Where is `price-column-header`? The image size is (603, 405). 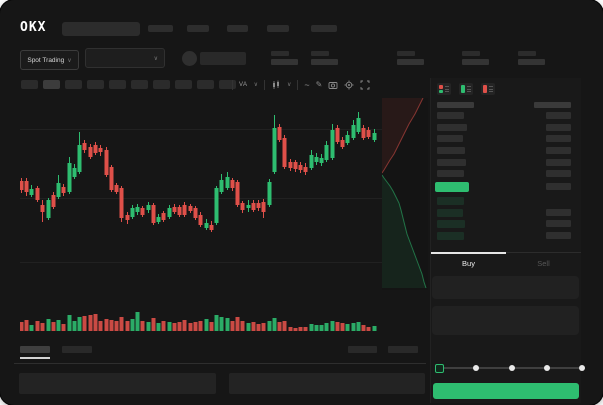 price-column-header is located at coordinates (455, 105).